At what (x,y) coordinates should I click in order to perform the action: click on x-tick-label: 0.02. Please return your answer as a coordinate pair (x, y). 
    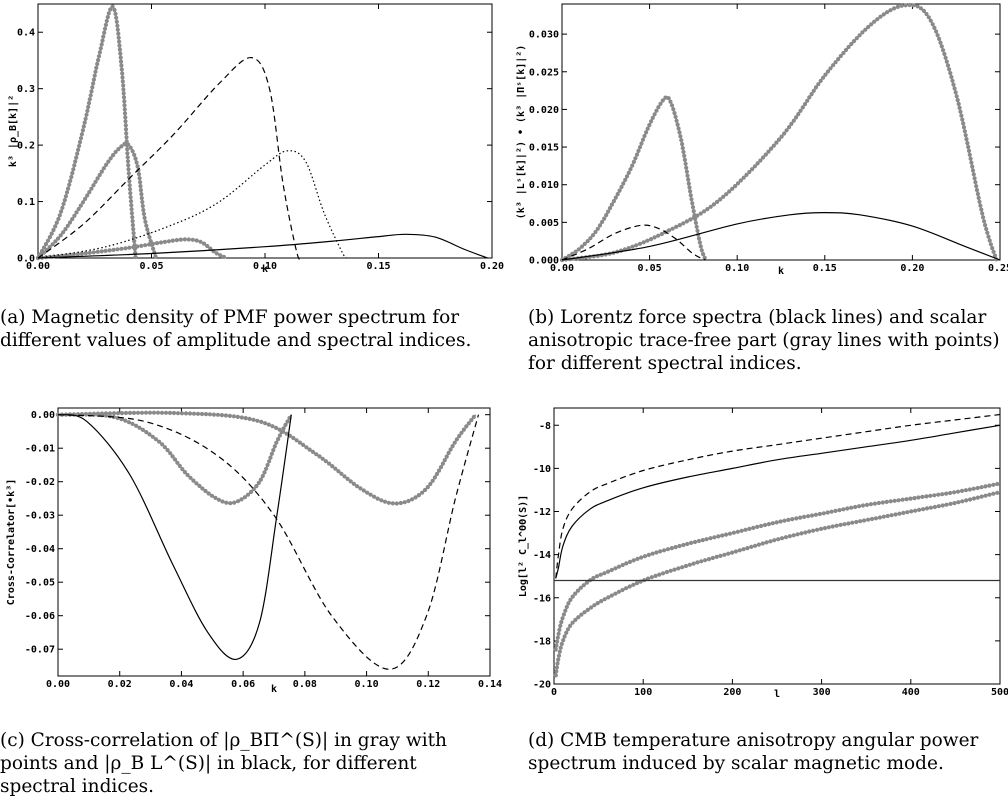
    Looking at the image, I should click on (120, 684).